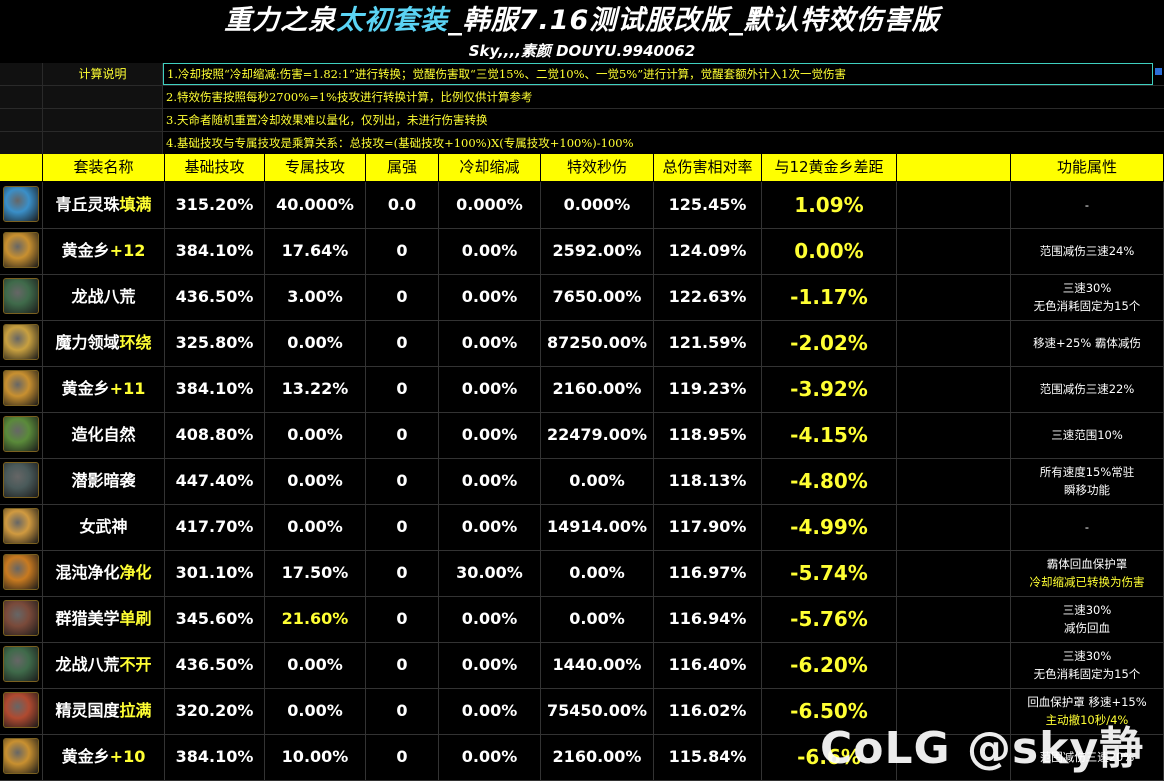  What do you see at coordinates (708, 527) in the screenshot?
I see `cell-total-damage: 117.90%` at bounding box center [708, 527].